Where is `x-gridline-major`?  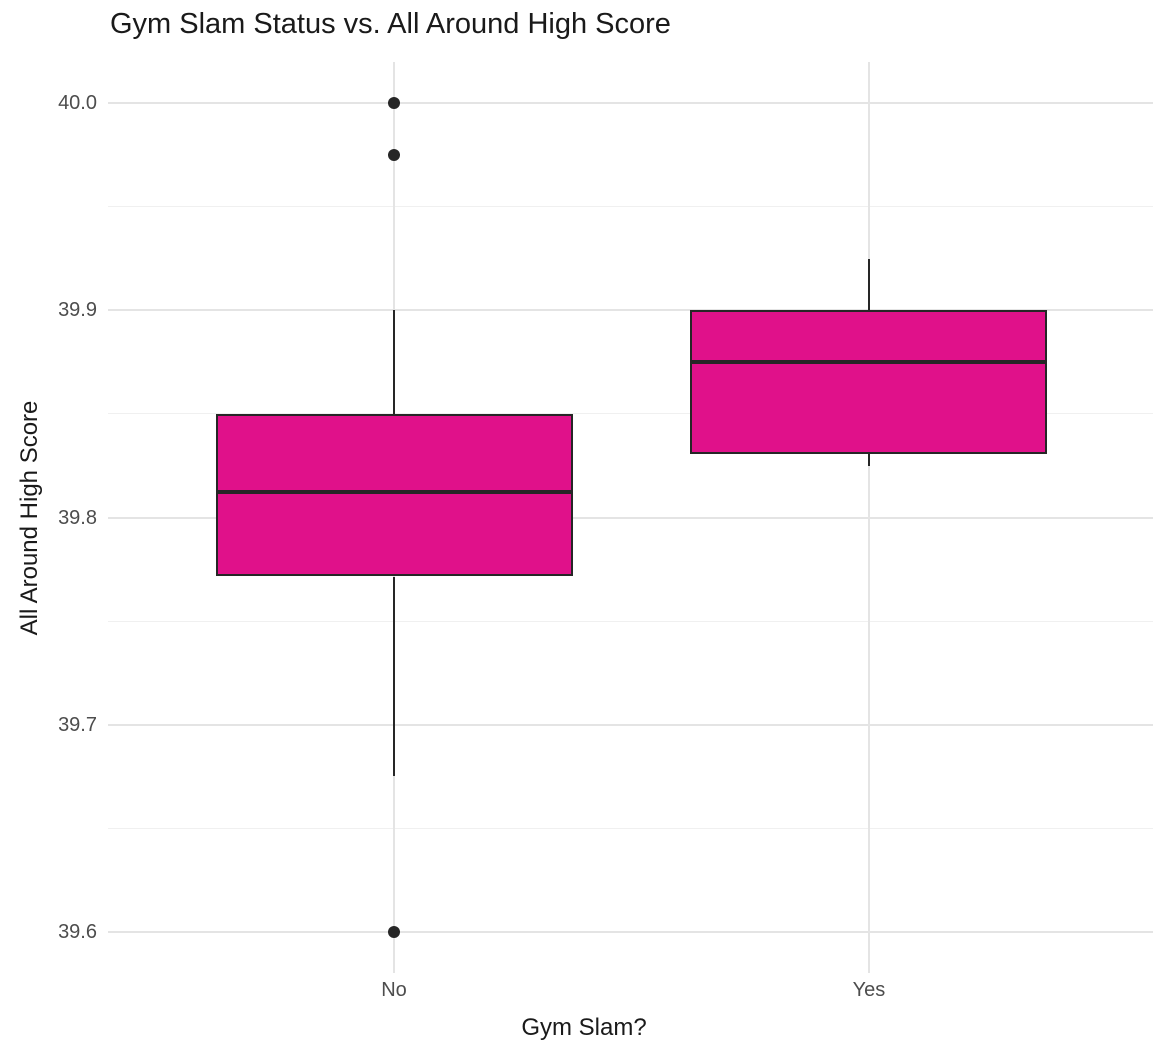
x-gridline-major is located at coordinates (868, 517).